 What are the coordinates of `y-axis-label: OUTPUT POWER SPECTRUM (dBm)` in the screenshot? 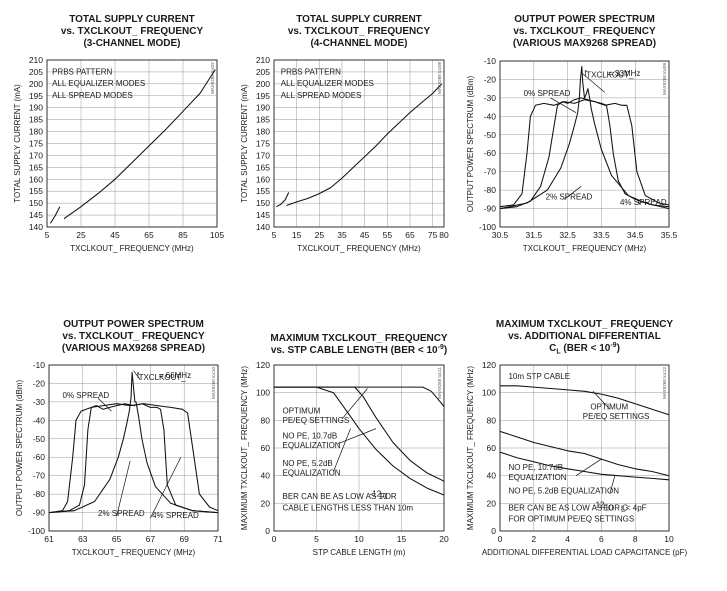 It's located at (19, 448).